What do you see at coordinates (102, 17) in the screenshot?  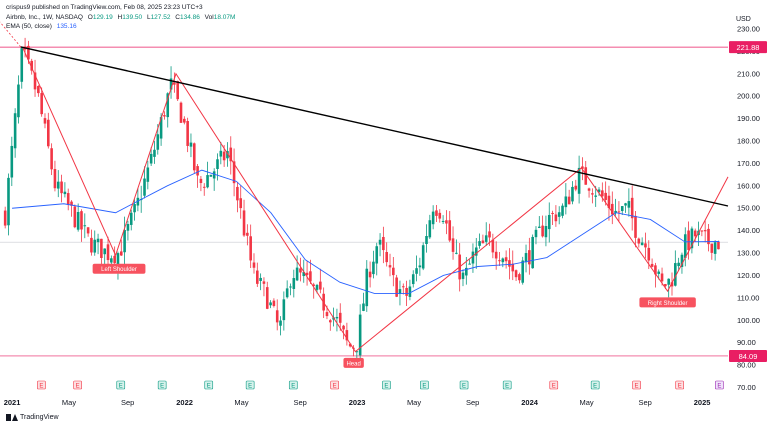 I see `open-value: 129.19` at bounding box center [102, 17].